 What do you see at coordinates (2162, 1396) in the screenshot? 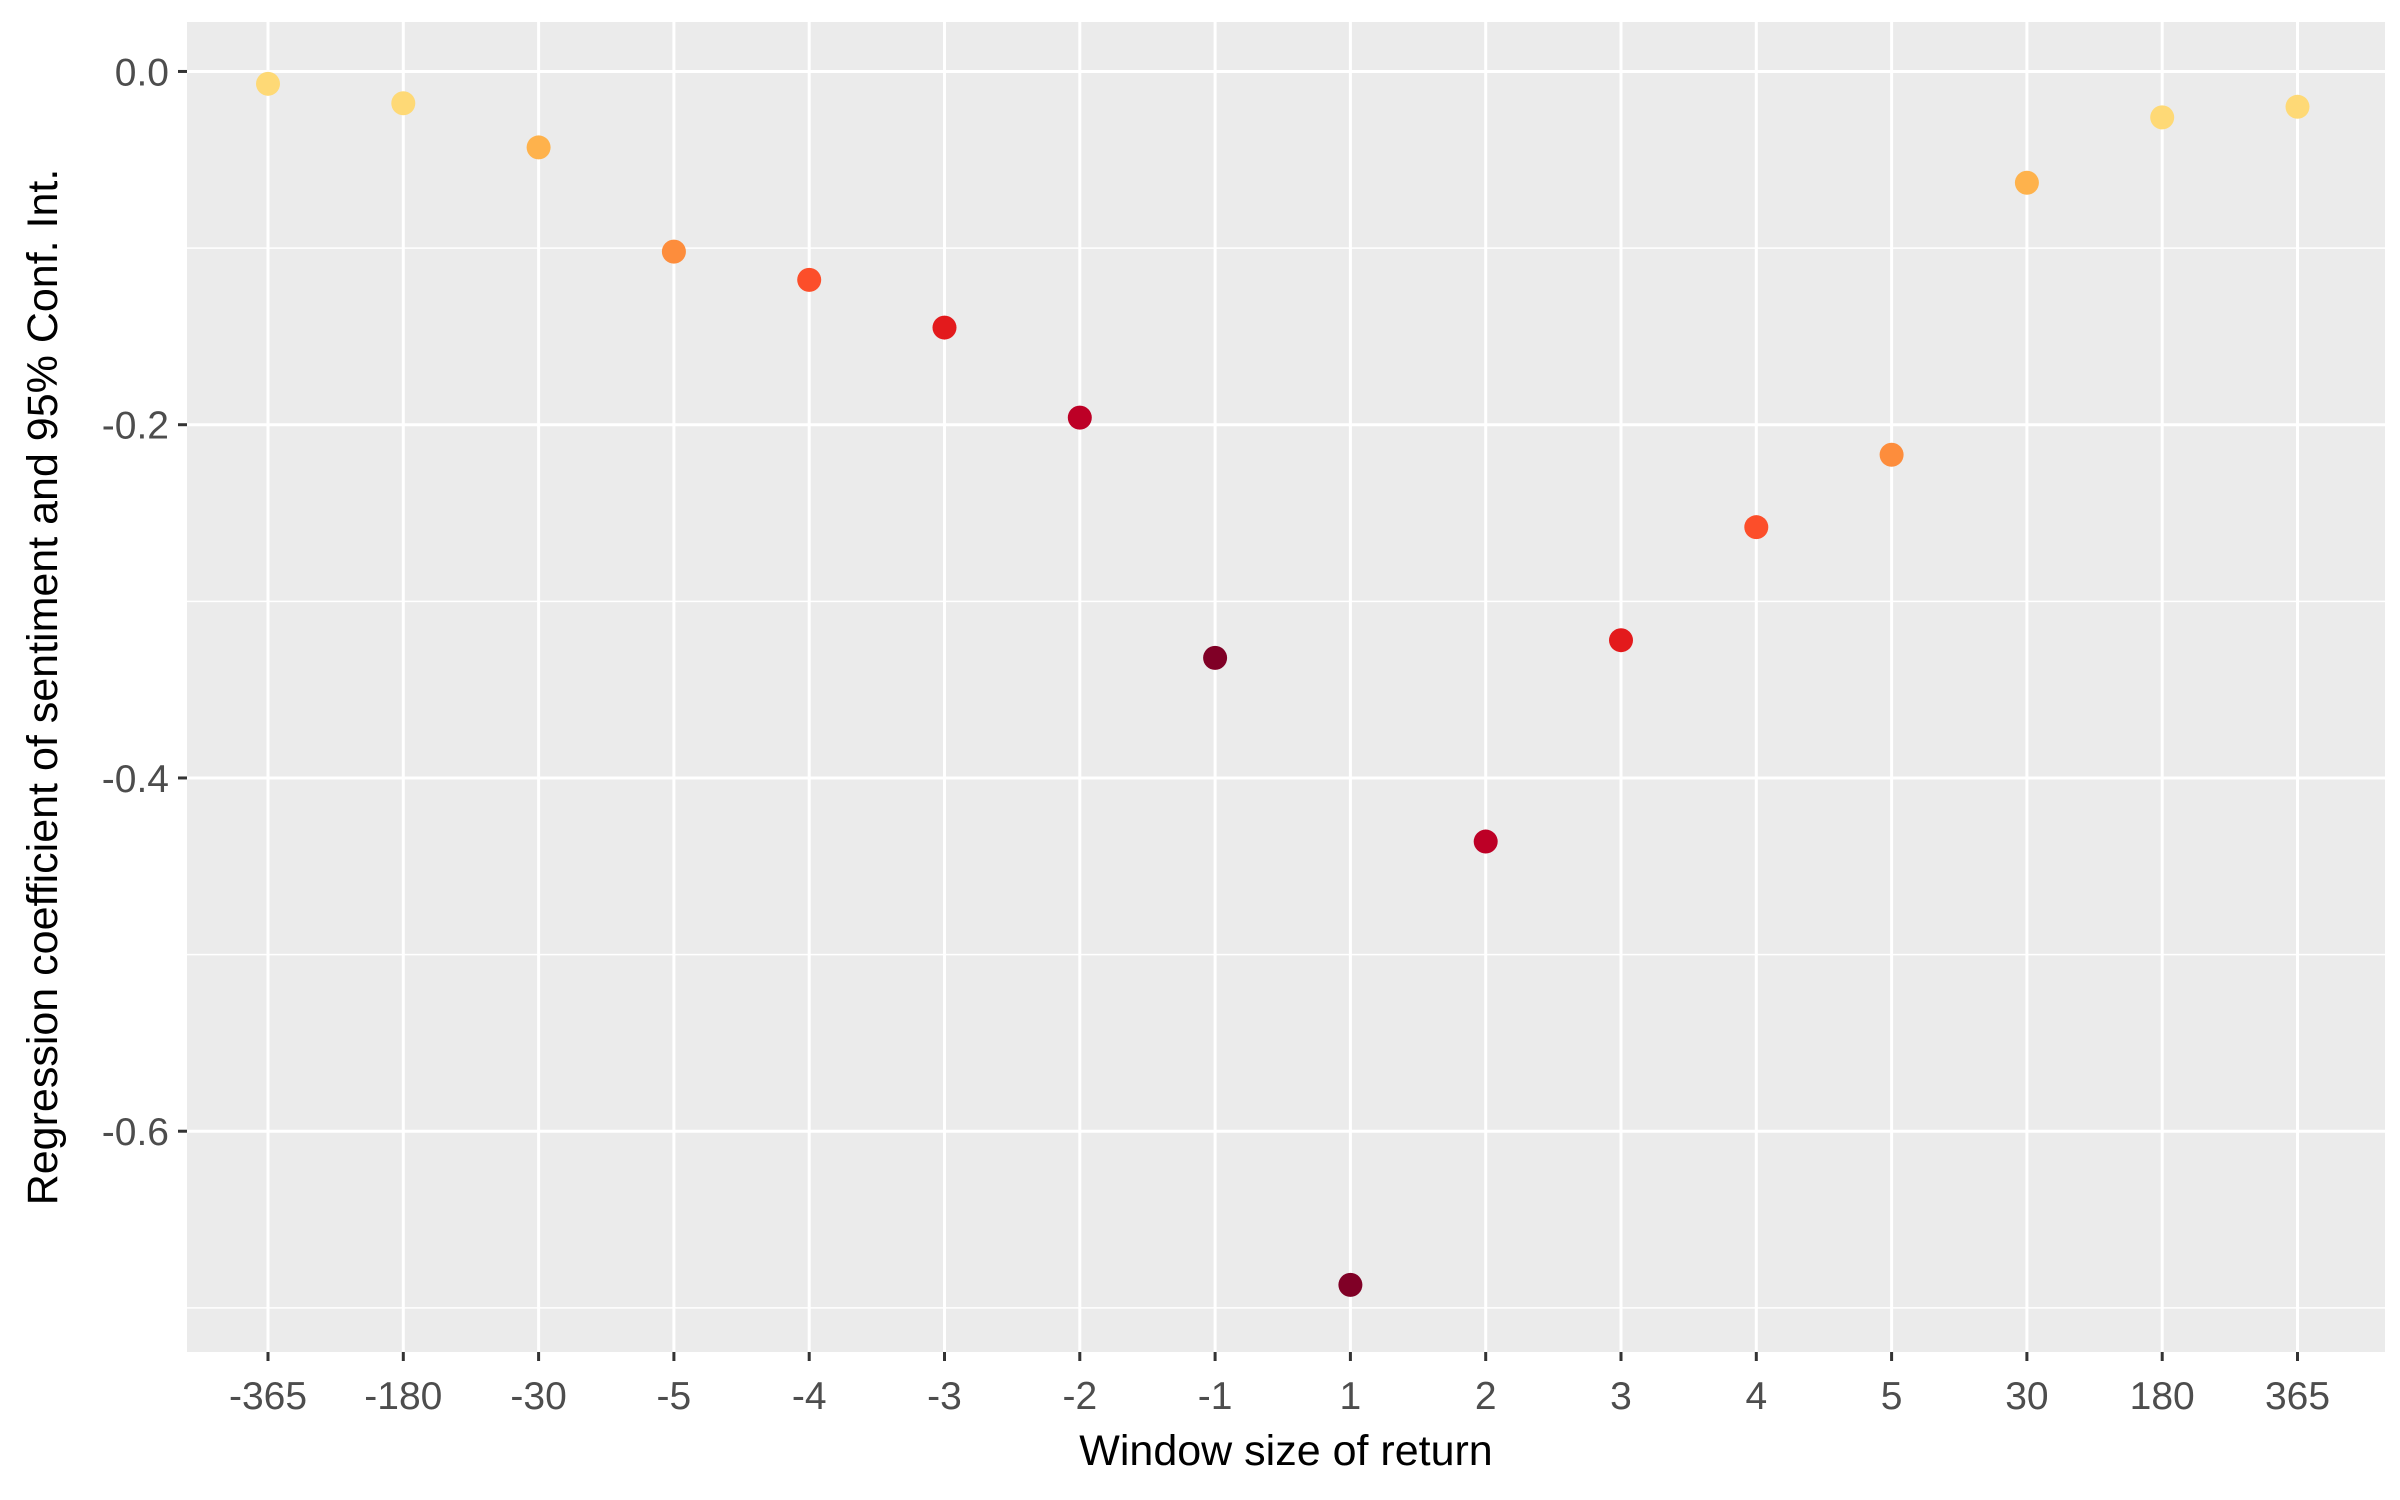
I see `x-tick-label: 180` at bounding box center [2162, 1396].